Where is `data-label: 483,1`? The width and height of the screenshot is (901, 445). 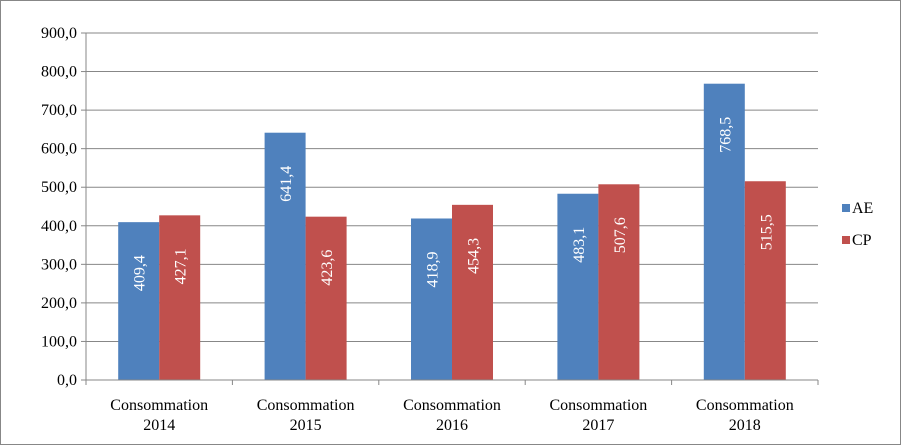 data-label: 483,1 is located at coordinates (579, 245).